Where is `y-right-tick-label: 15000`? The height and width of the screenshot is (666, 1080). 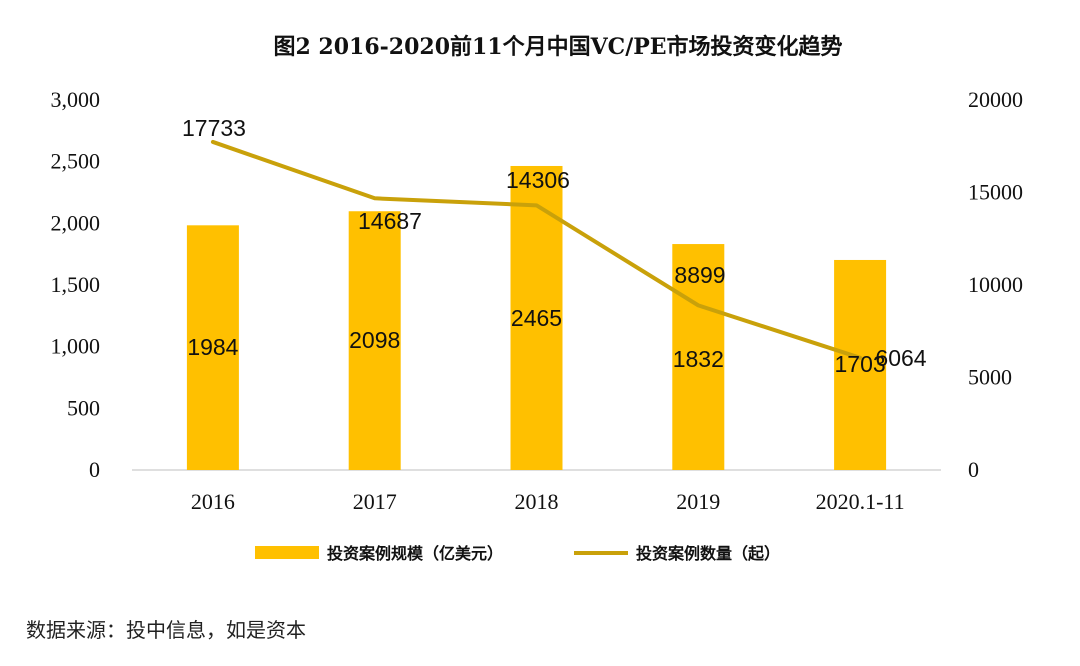 y-right-tick-label: 15000 is located at coordinates (995, 192).